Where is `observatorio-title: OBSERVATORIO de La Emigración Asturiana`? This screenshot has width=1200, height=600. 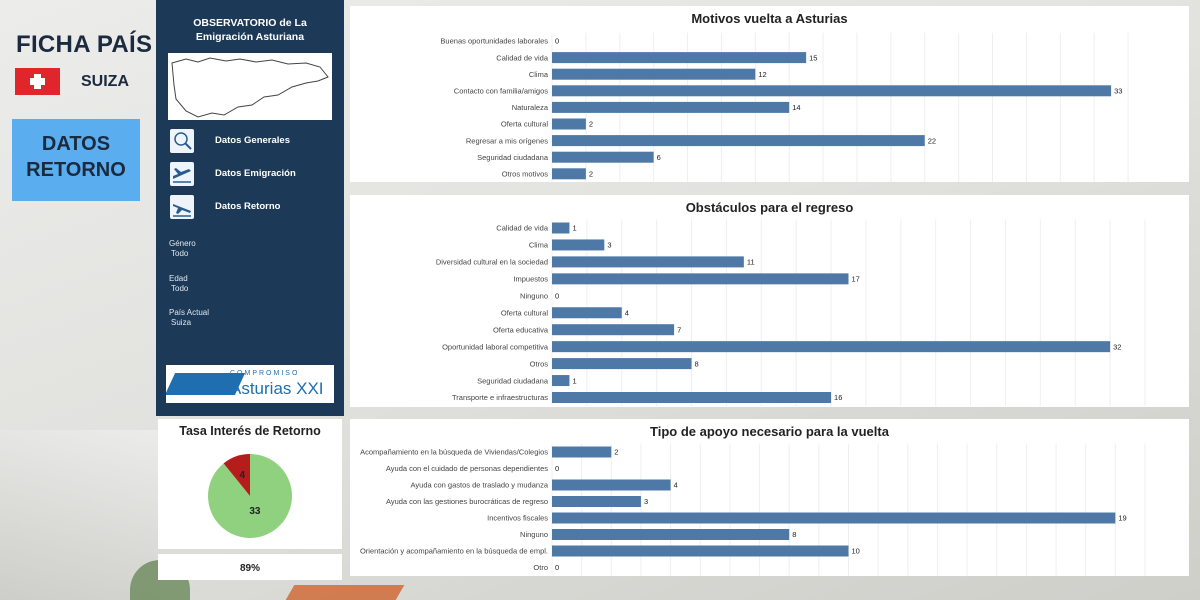
observatorio-title: OBSERVATORIO de La Emigración Asturiana is located at coordinates (250, 30).